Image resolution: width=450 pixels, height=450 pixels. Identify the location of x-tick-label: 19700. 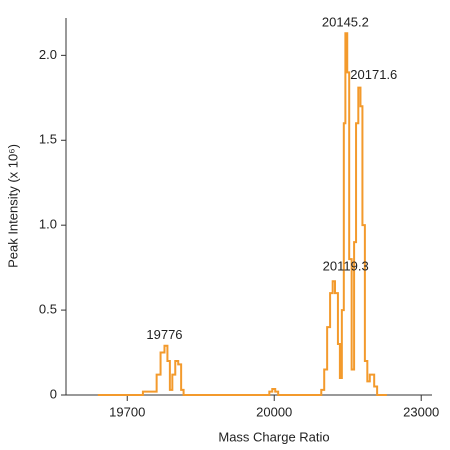
(127, 411).